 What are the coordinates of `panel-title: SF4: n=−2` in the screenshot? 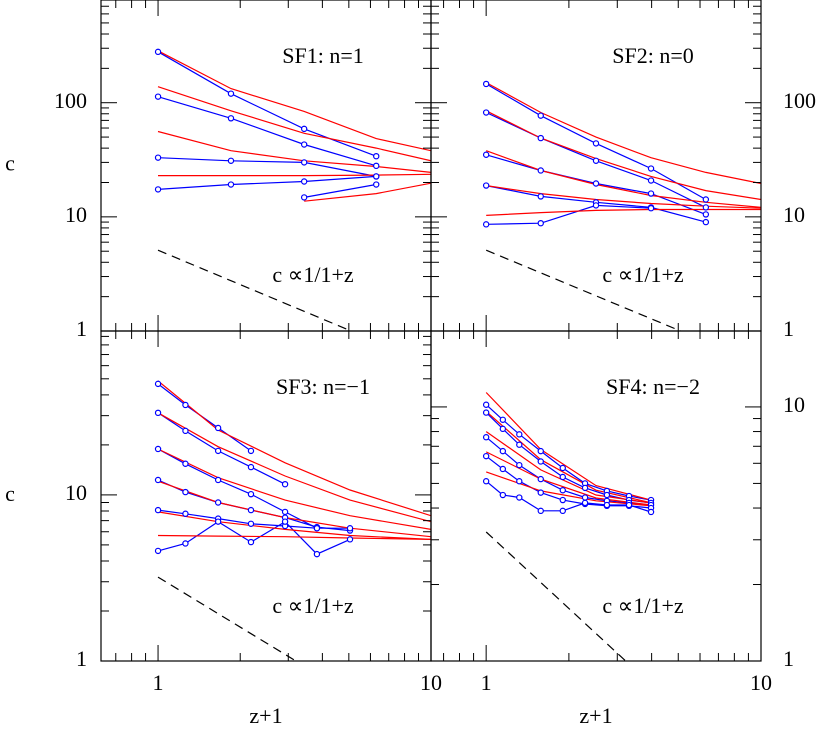 It's located at (653, 386).